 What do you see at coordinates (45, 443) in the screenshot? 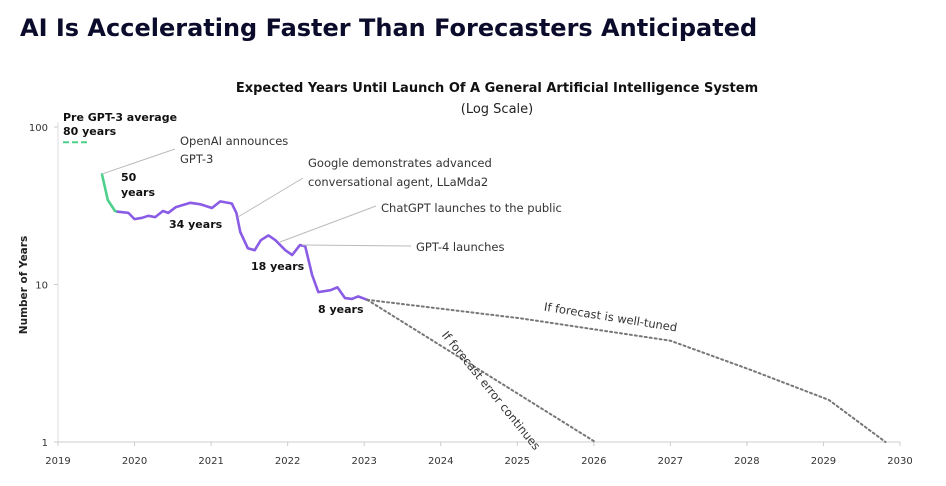
I see `y-tick-label: 1` at bounding box center [45, 443].